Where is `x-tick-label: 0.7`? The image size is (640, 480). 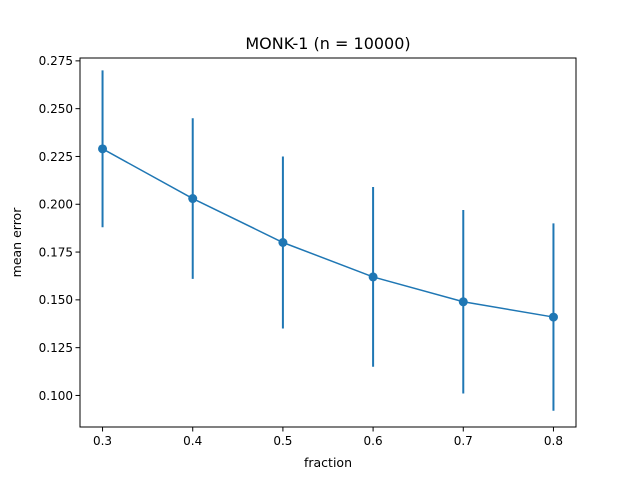
x-tick-label: 0.7 is located at coordinates (463, 441).